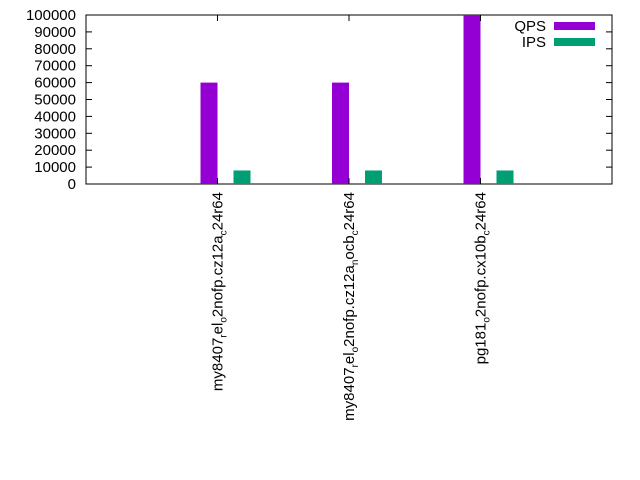 Image resolution: width=640 pixels, height=480 pixels. What do you see at coordinates (72, 184) in the screenshot?
I see `y-tick-label: 0` at bounding box center [72, 184].